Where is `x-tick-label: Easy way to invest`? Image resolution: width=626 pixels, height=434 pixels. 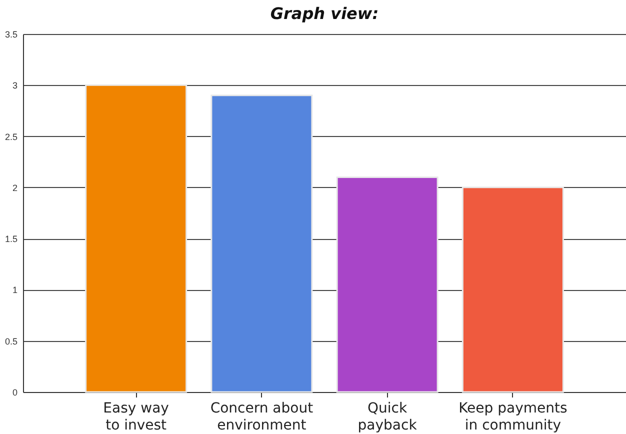
x-tick-label: Easy way to invest is located at coordinates (136, 417).